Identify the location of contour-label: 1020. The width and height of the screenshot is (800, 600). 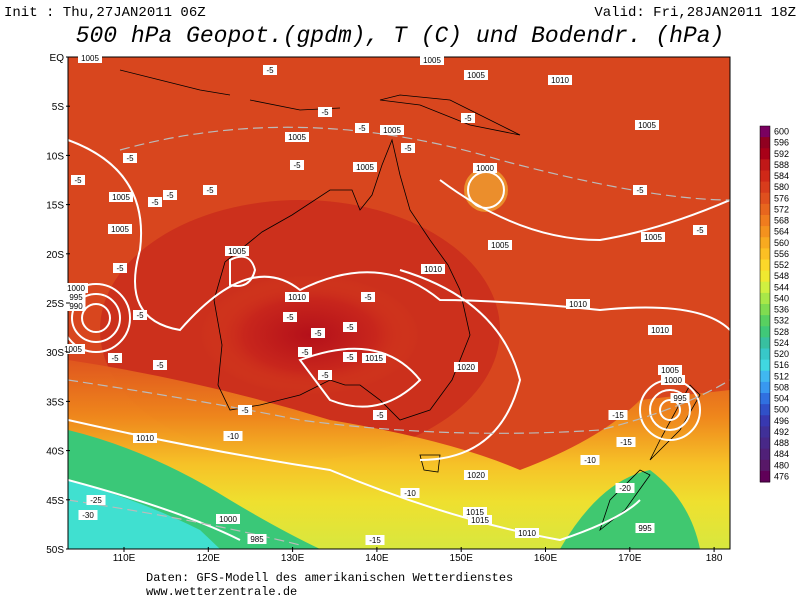
(476, 475).